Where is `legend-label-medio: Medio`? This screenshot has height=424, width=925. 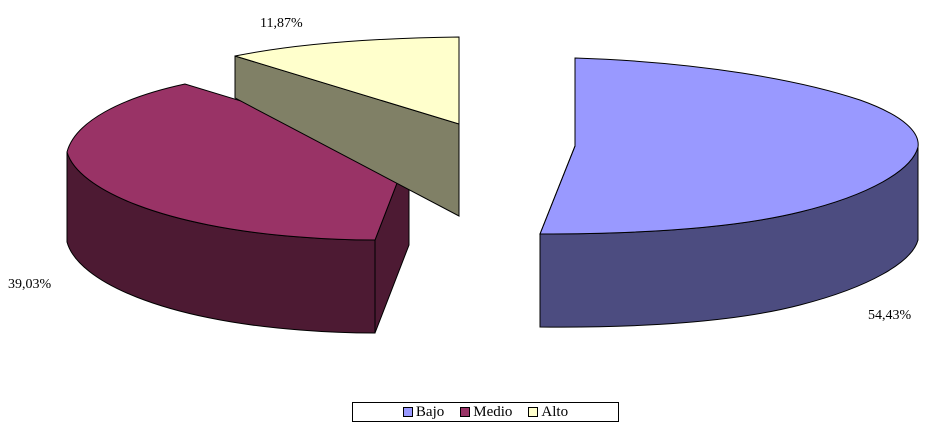
legend-label-medio: Medio is located at coordinates (493, 411).